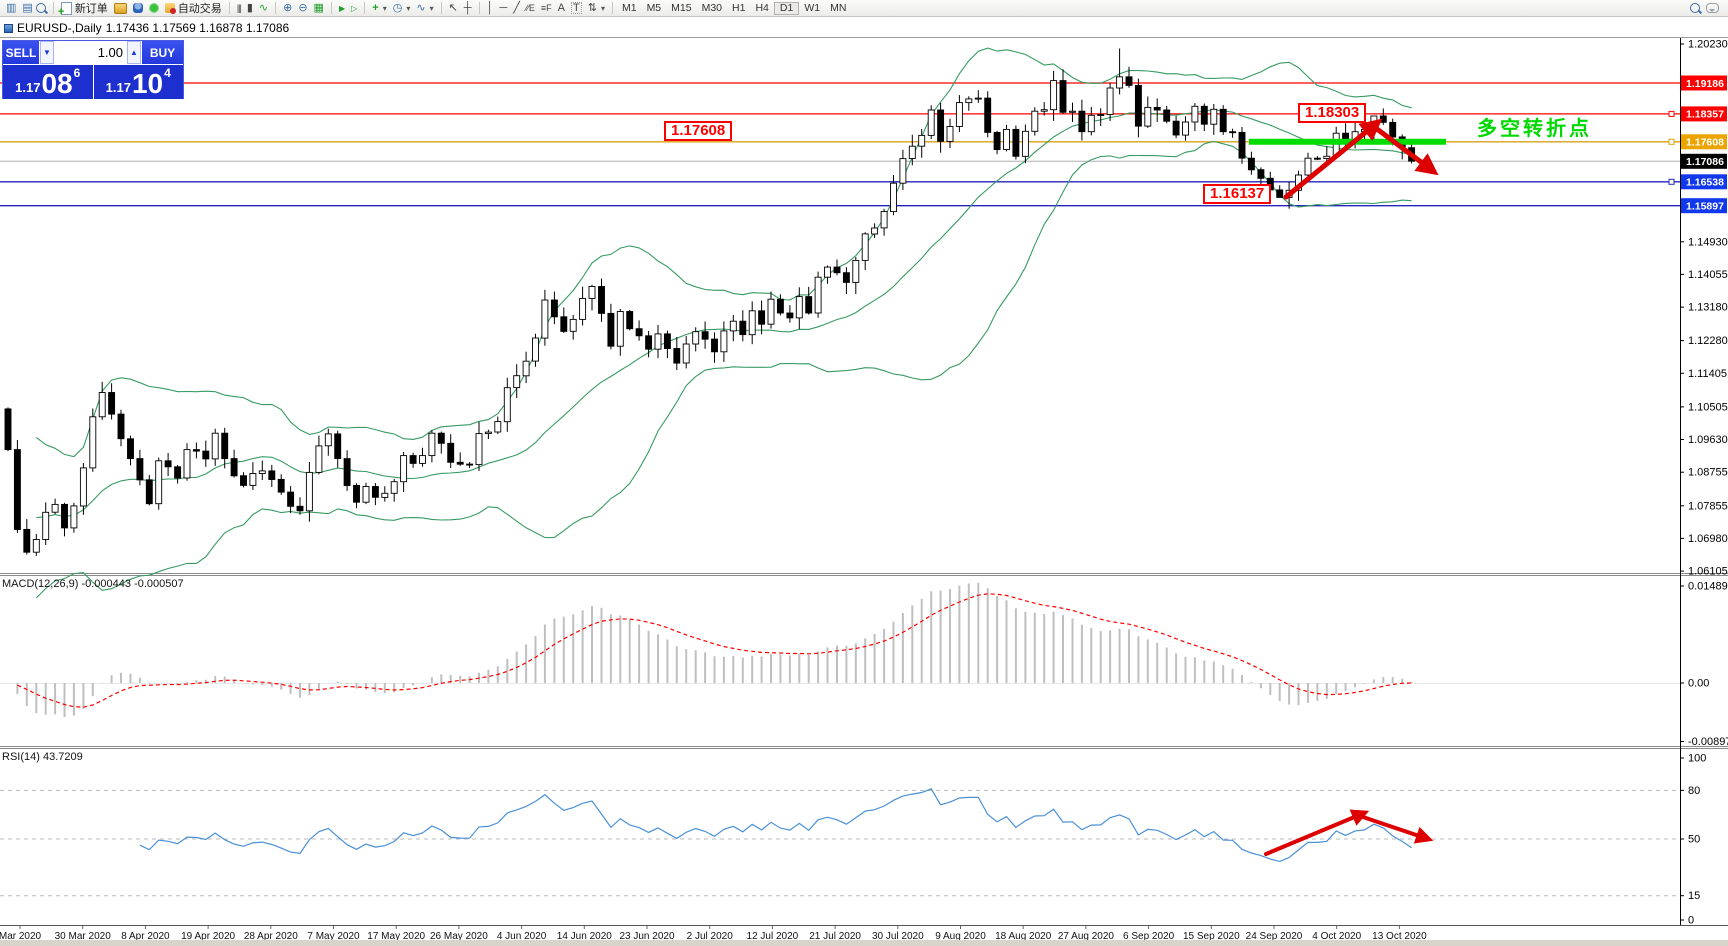 This screenshot has width=1728, height=946. Describe the element at coordinates (402, 8) in the screenshot. I see `periods-button: ◷ ▾` at that location.